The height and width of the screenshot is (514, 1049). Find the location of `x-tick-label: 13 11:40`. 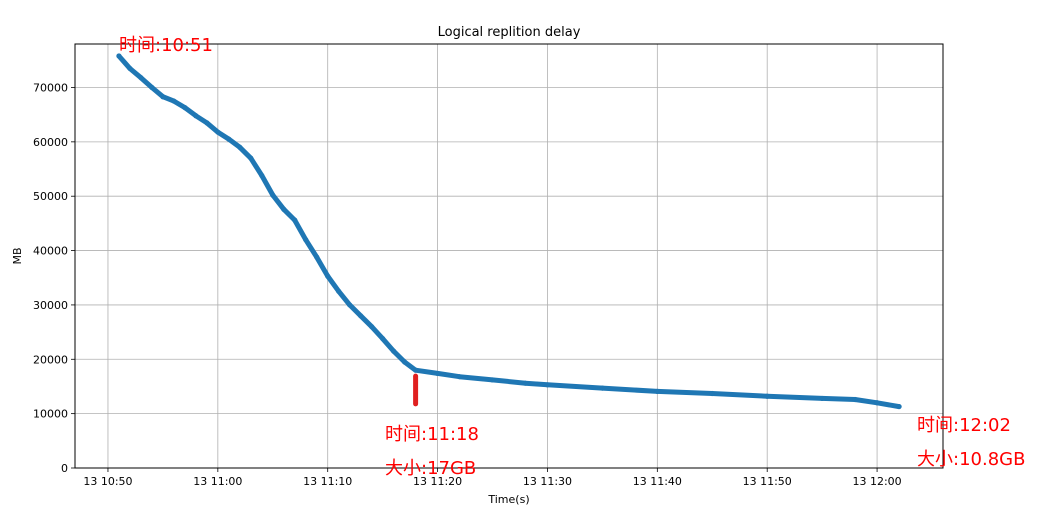

x-tick-label: 13 11:40 is located at coordinates (657, 481).